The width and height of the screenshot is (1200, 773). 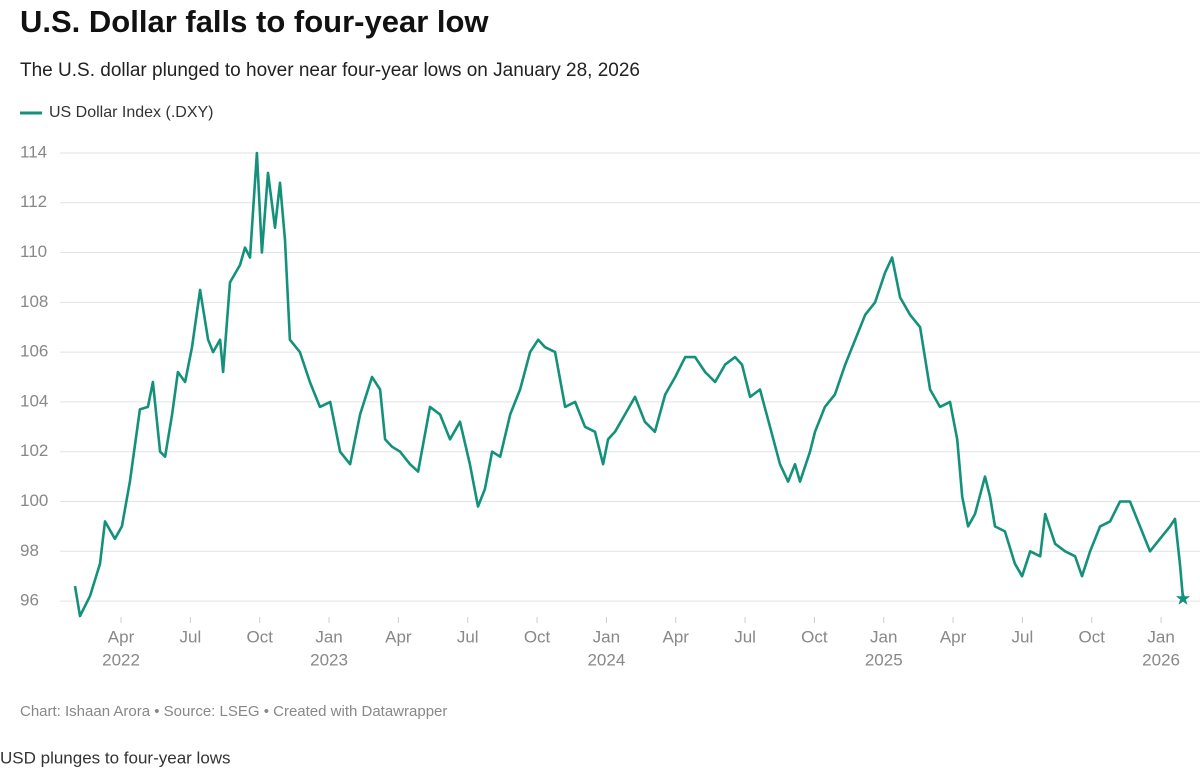 What do you see at coordinates (1161, 659) in the screenshot?
I see `x-year-label: 2026` at bounding box center [1161, 659].